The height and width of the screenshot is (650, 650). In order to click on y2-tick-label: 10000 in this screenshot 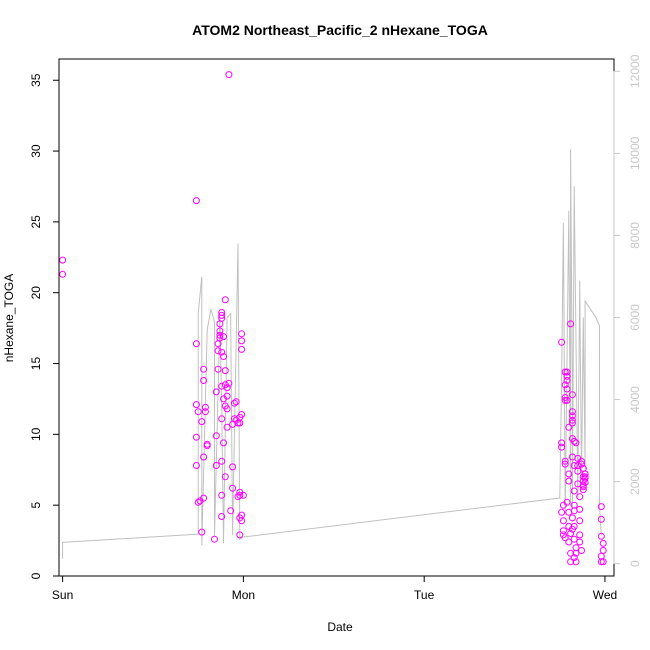, I will do `click(635, 153)`.